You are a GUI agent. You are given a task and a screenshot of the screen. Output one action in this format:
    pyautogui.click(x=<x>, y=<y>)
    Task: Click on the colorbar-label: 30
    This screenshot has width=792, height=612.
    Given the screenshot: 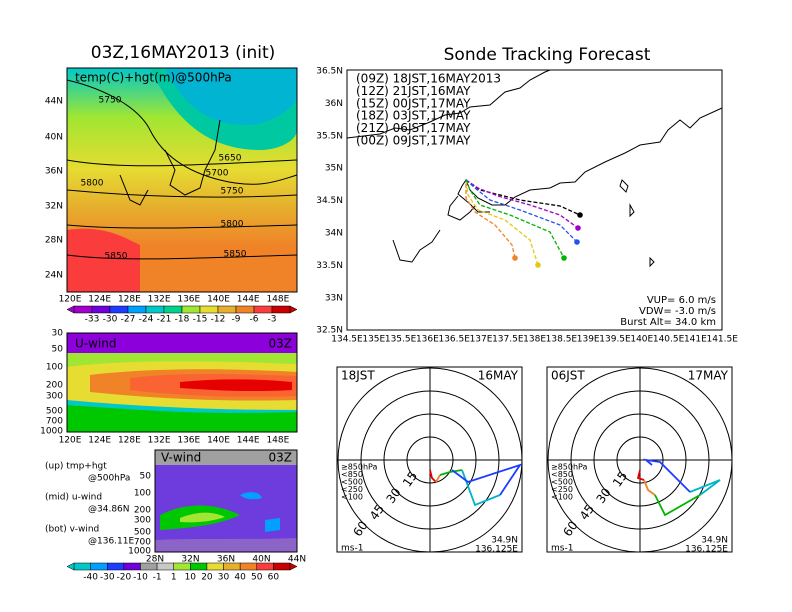 What is the action you would take?
    pyautogui.click(x=224, y=578)
    